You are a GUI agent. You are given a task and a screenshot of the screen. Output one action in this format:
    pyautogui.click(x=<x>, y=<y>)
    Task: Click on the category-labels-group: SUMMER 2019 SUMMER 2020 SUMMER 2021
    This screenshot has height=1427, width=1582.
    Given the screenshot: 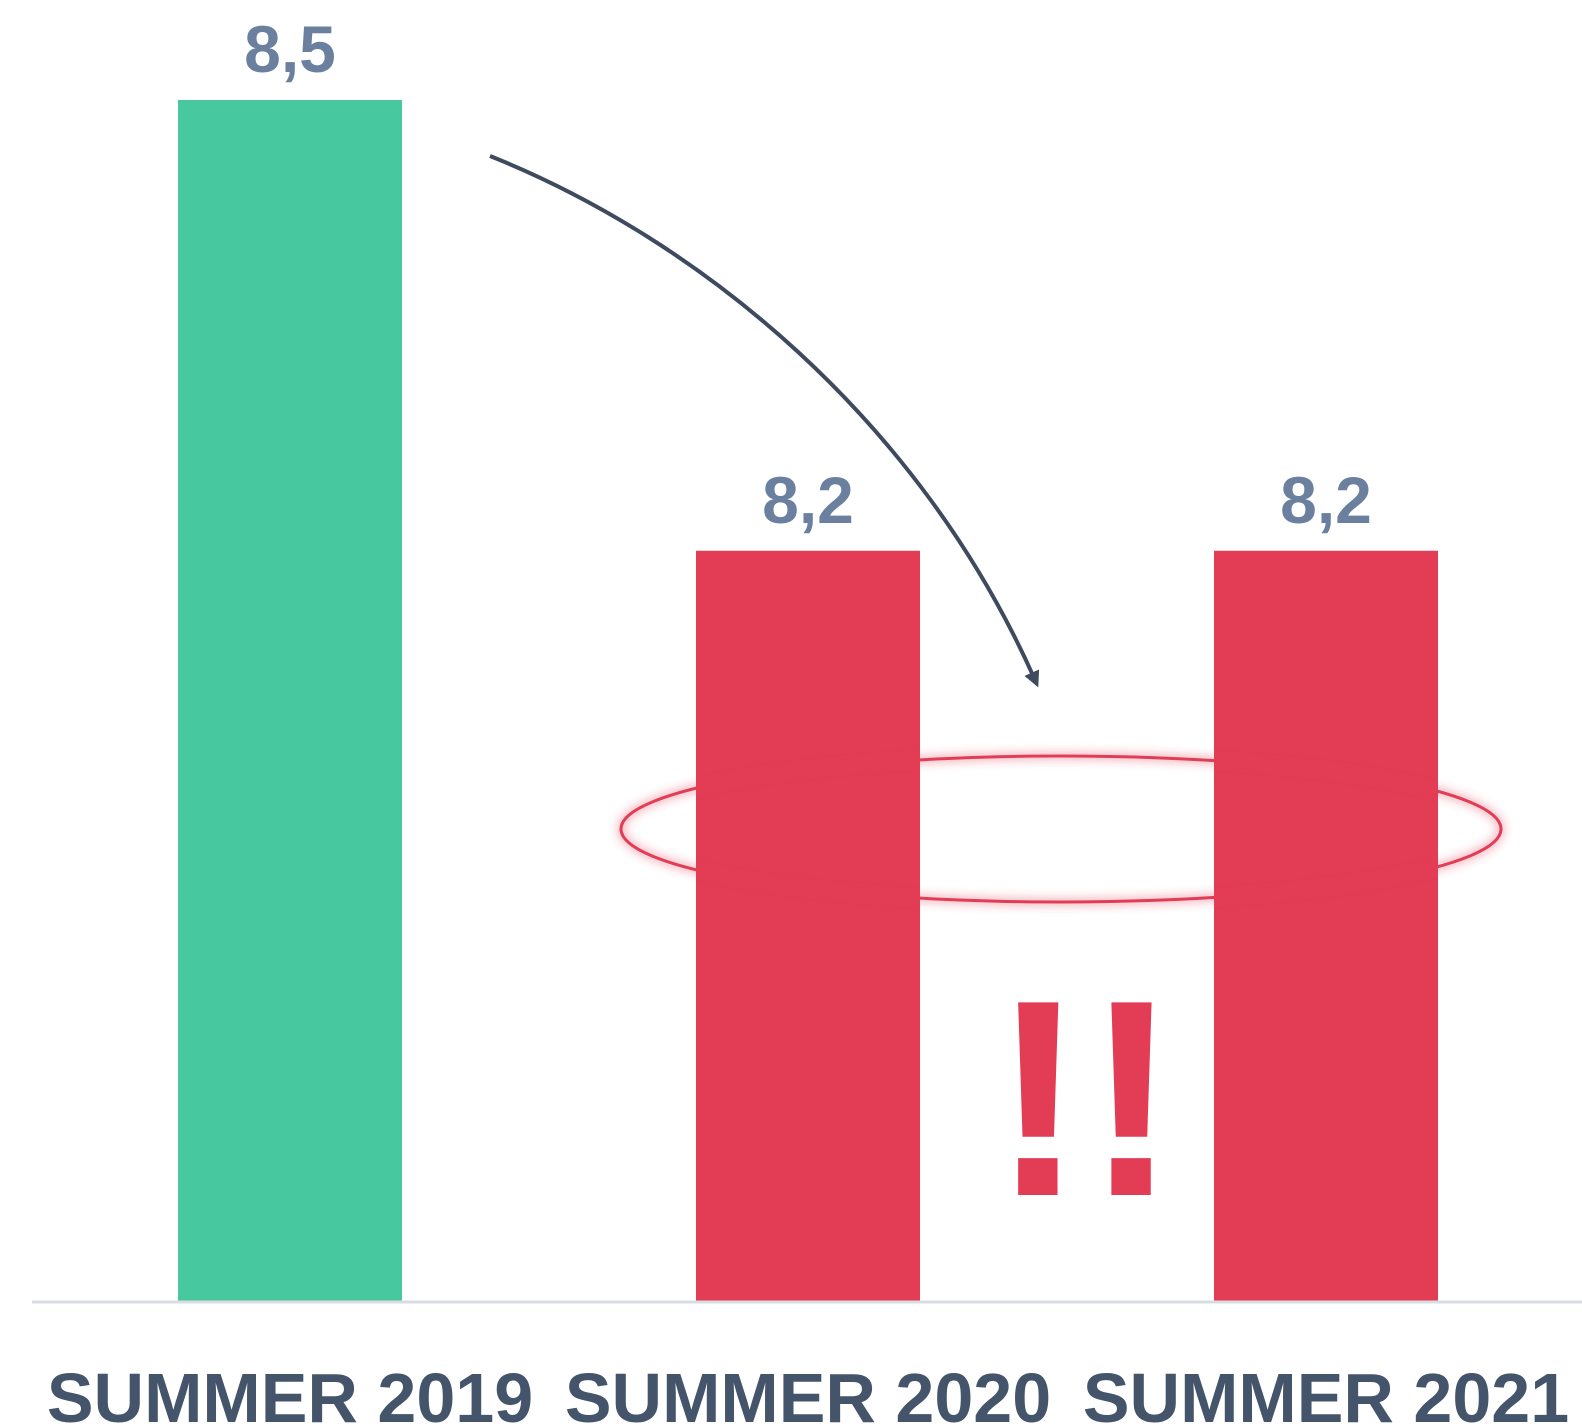 What is the action you would take?
    pyautogui.click(x=808, y=1393)
    